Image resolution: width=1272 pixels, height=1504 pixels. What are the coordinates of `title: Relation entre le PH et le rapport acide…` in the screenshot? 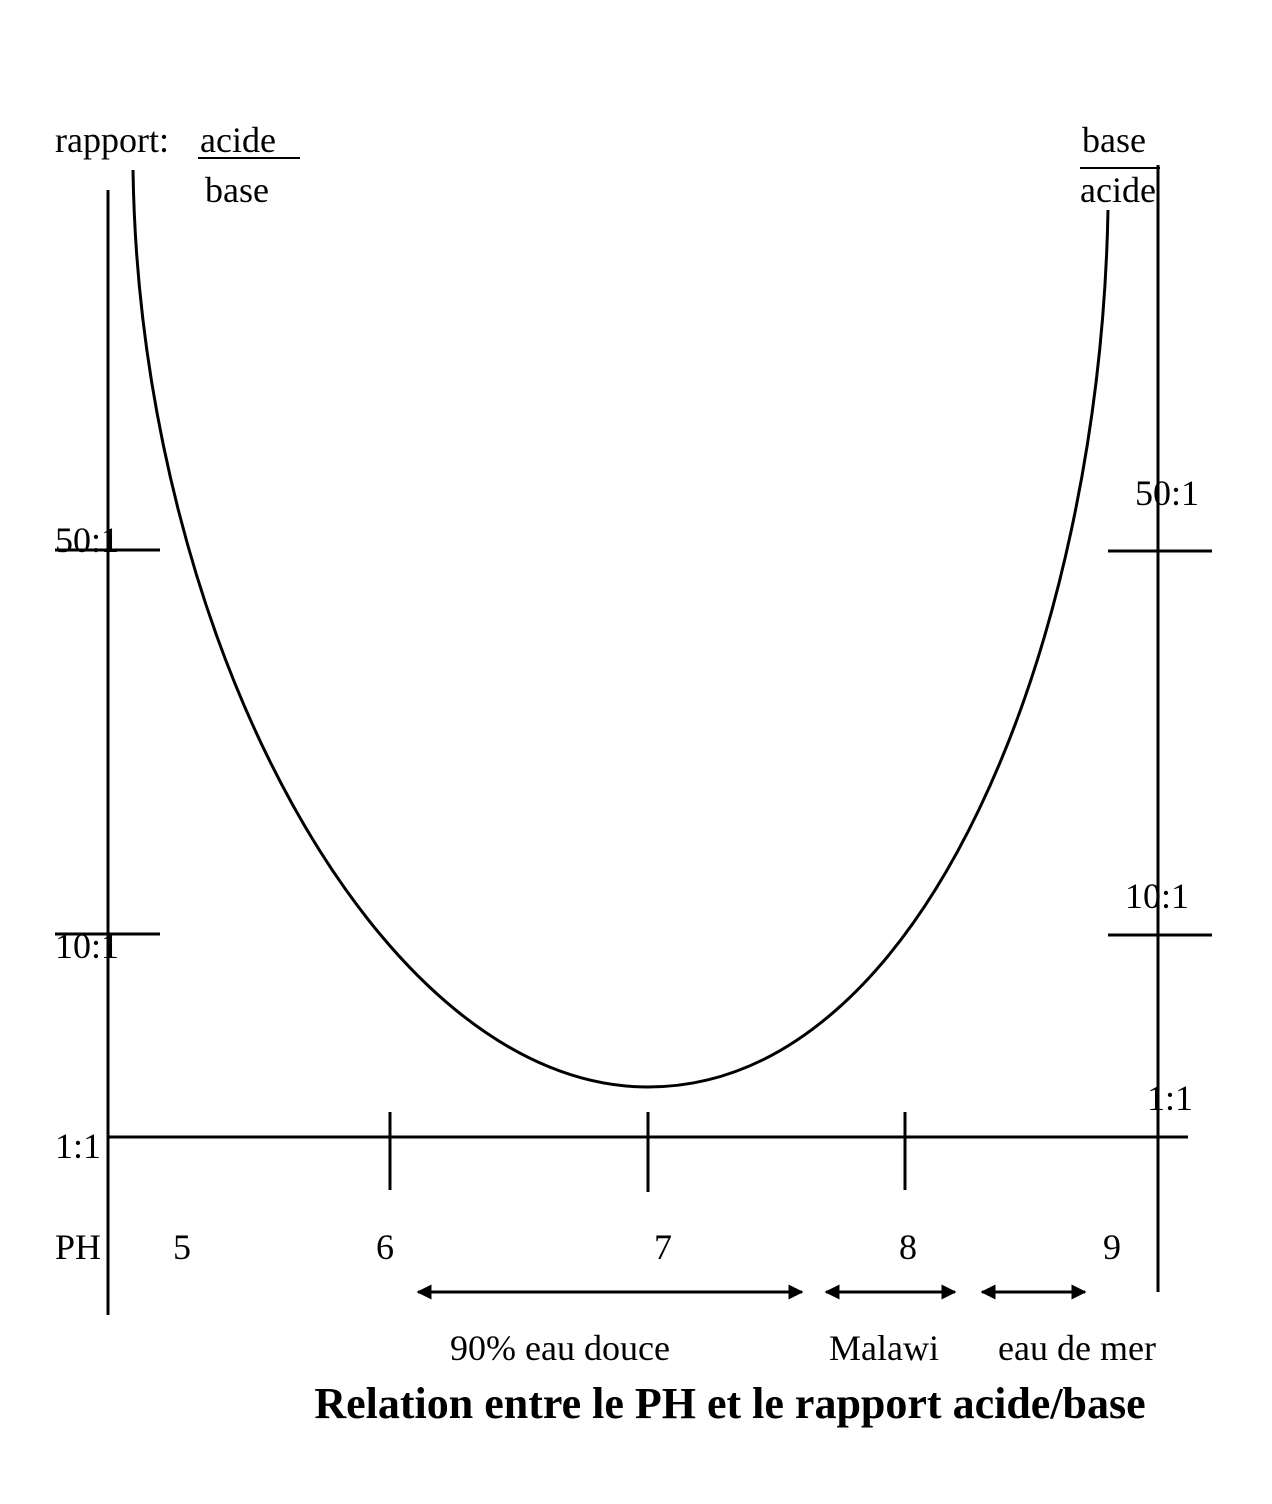 It's located at (729, 1403).